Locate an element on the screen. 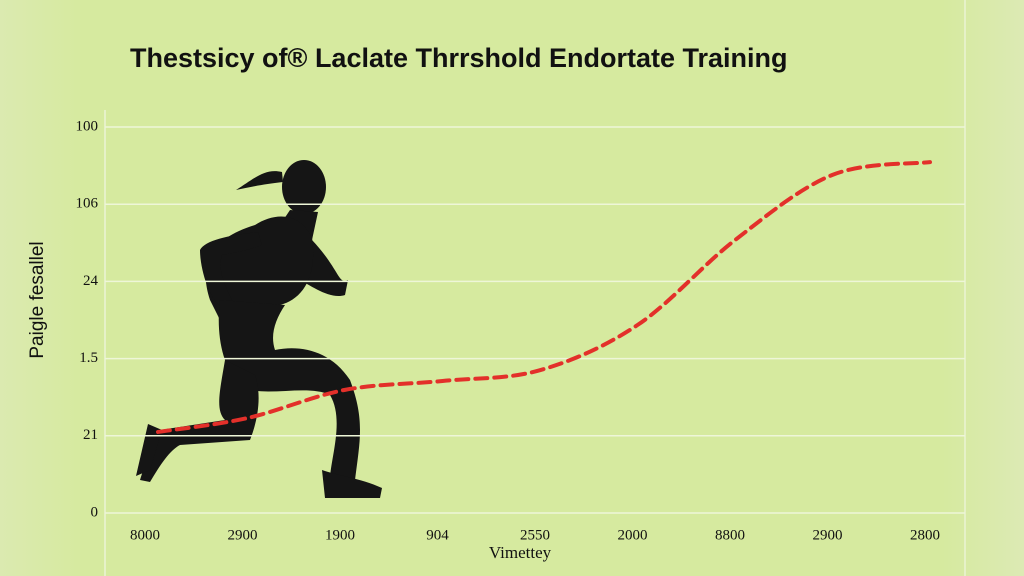 This screenshot has height=576, width=1024. x-tick-label: 2000 is located at coordinates (633, 535).